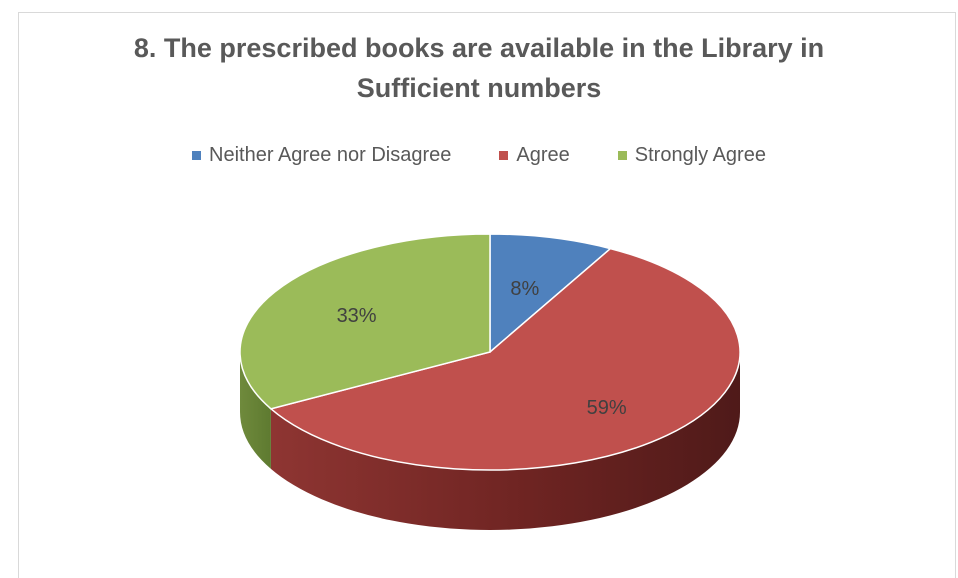 The width and height of the screenshot is (958, 578). Describe the element at coordinates (479, 88) in the screenshot. I see `chart-title-line-2: Sufficient numbers` at that location.